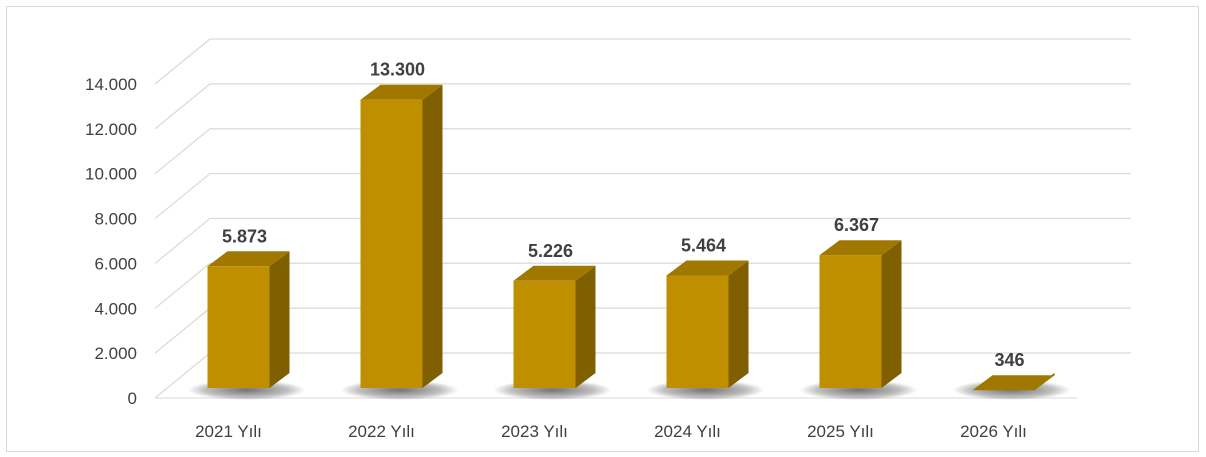 The image size is (1206, 457). I want to click on y-tick-label: 2.000, so click(115, 353).